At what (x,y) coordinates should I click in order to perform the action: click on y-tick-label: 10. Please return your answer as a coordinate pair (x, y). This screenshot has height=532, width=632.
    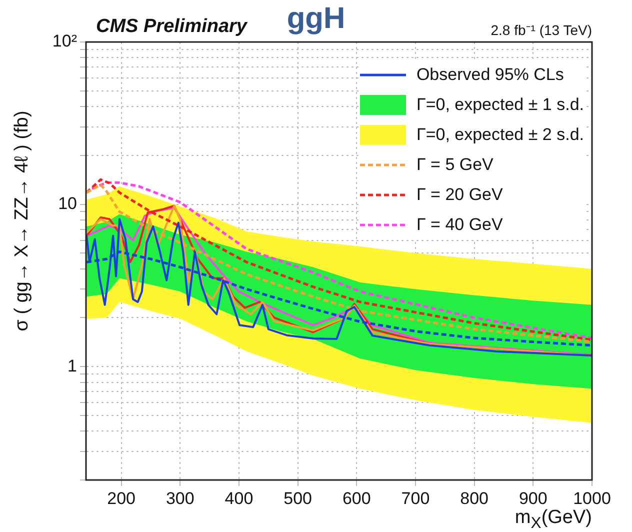
    Looking at the image, I should click on (67, 203).